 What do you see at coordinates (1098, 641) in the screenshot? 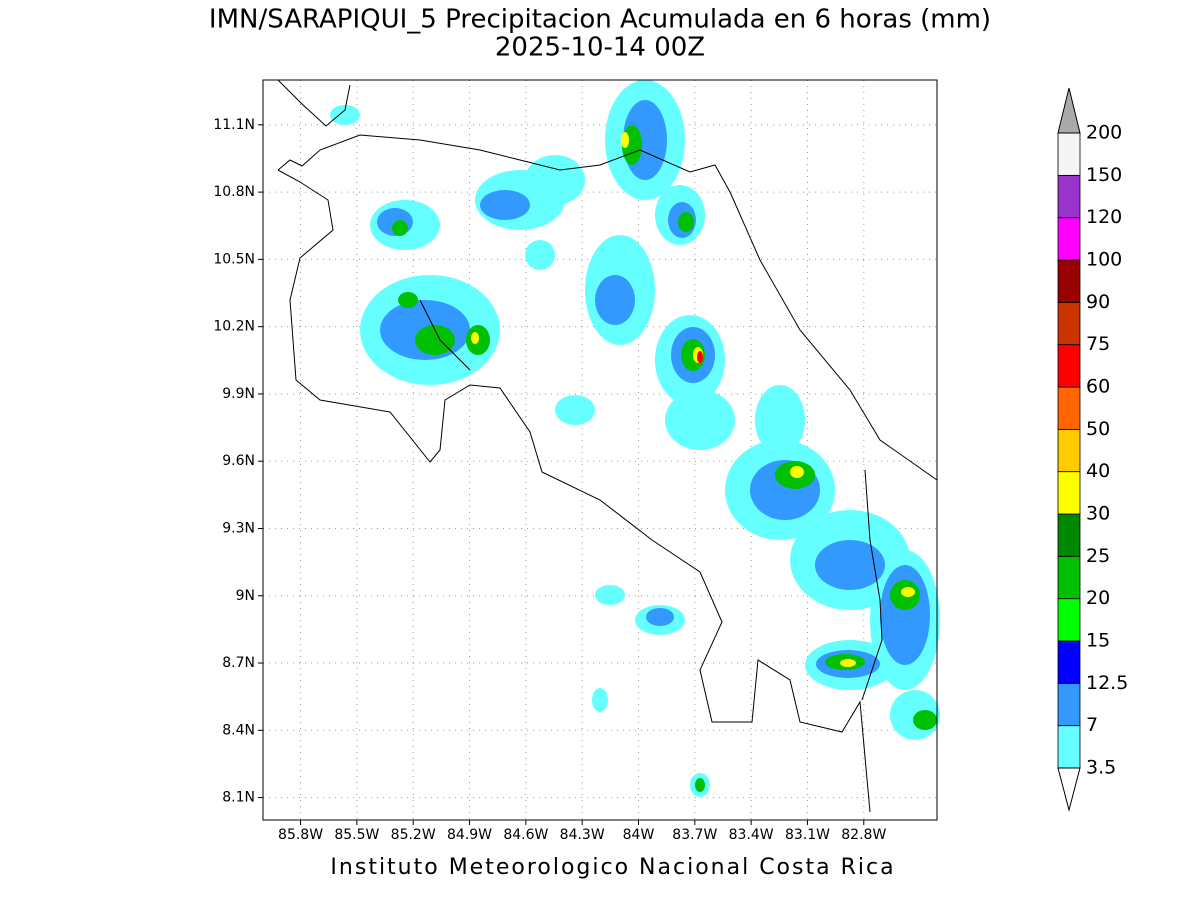
I see `colorbar-label: 15` at bounding box center [1098, 641].